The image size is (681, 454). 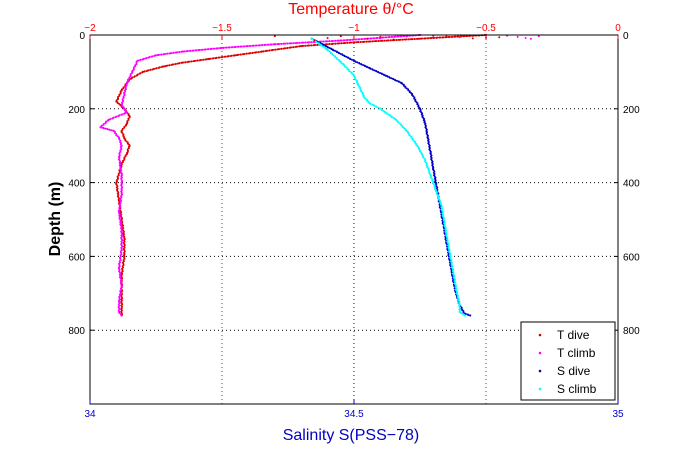 I want to click on legend-label-t-climb: T climb, so click(x=576, y=353).